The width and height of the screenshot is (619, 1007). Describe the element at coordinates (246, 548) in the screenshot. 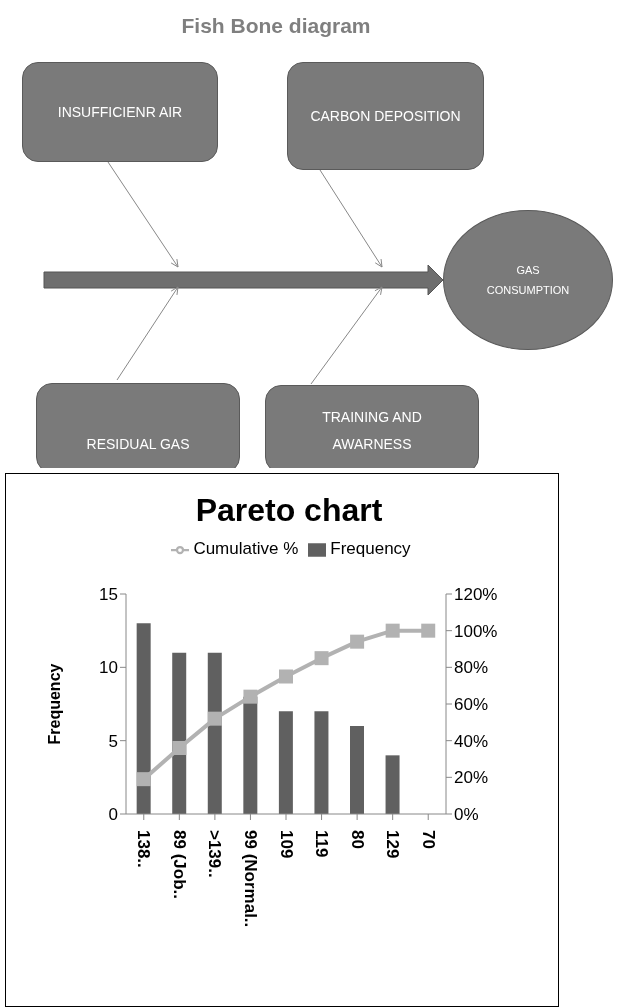

I see `legend-label: Cumulative %` at that location.